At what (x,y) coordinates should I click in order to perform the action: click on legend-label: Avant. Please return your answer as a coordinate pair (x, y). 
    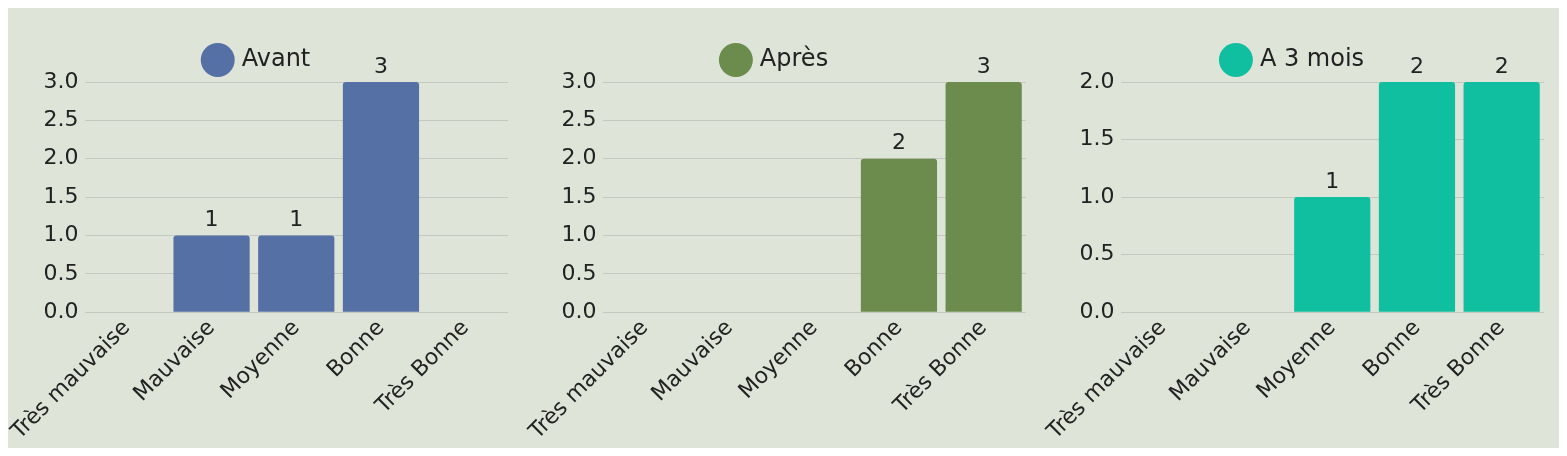
    Looking at the image, I should click on (276, 58).